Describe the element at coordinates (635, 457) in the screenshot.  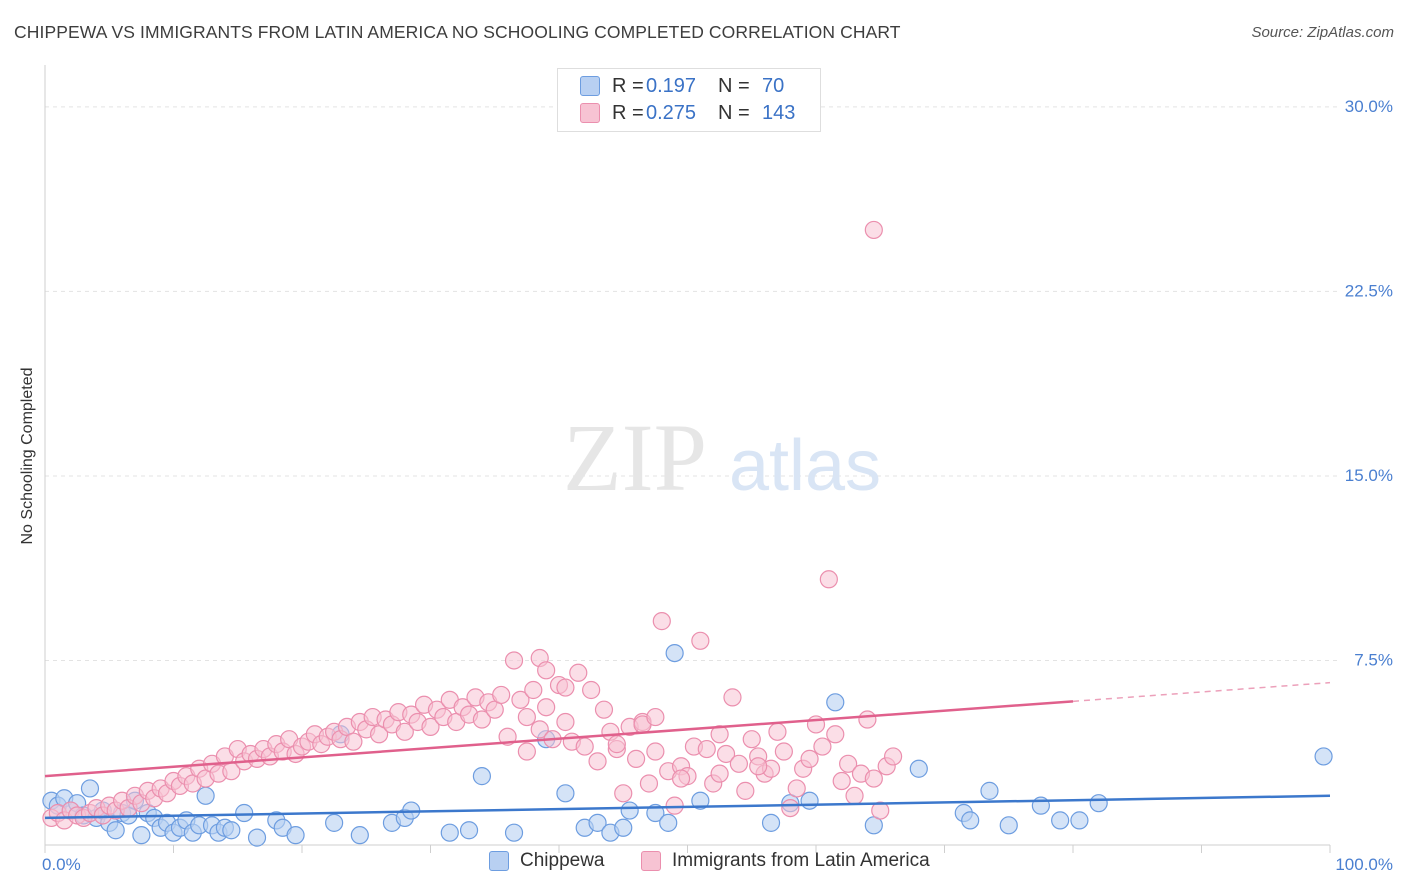
I see `watermark-zip: ZIP` at that location.